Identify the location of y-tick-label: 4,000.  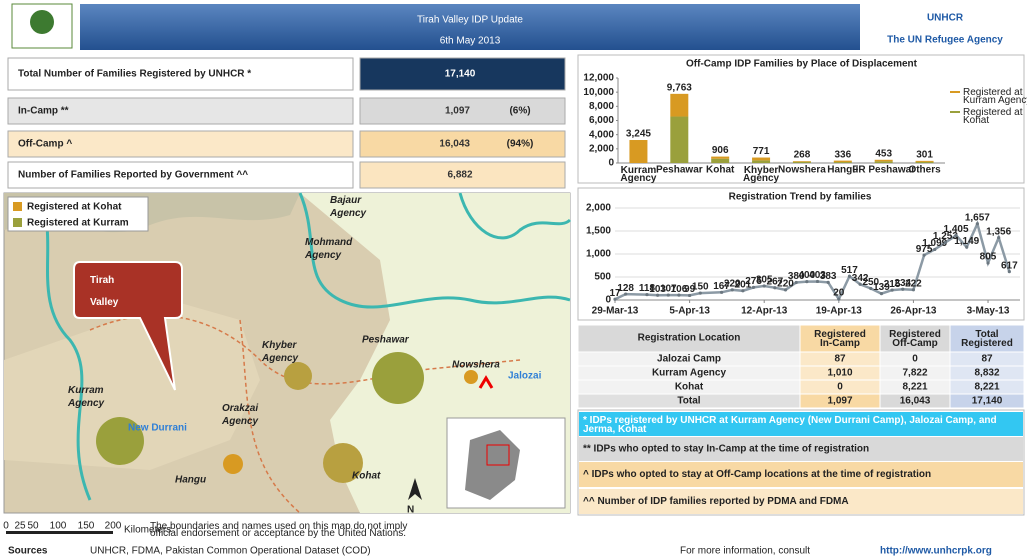
(601, 134).